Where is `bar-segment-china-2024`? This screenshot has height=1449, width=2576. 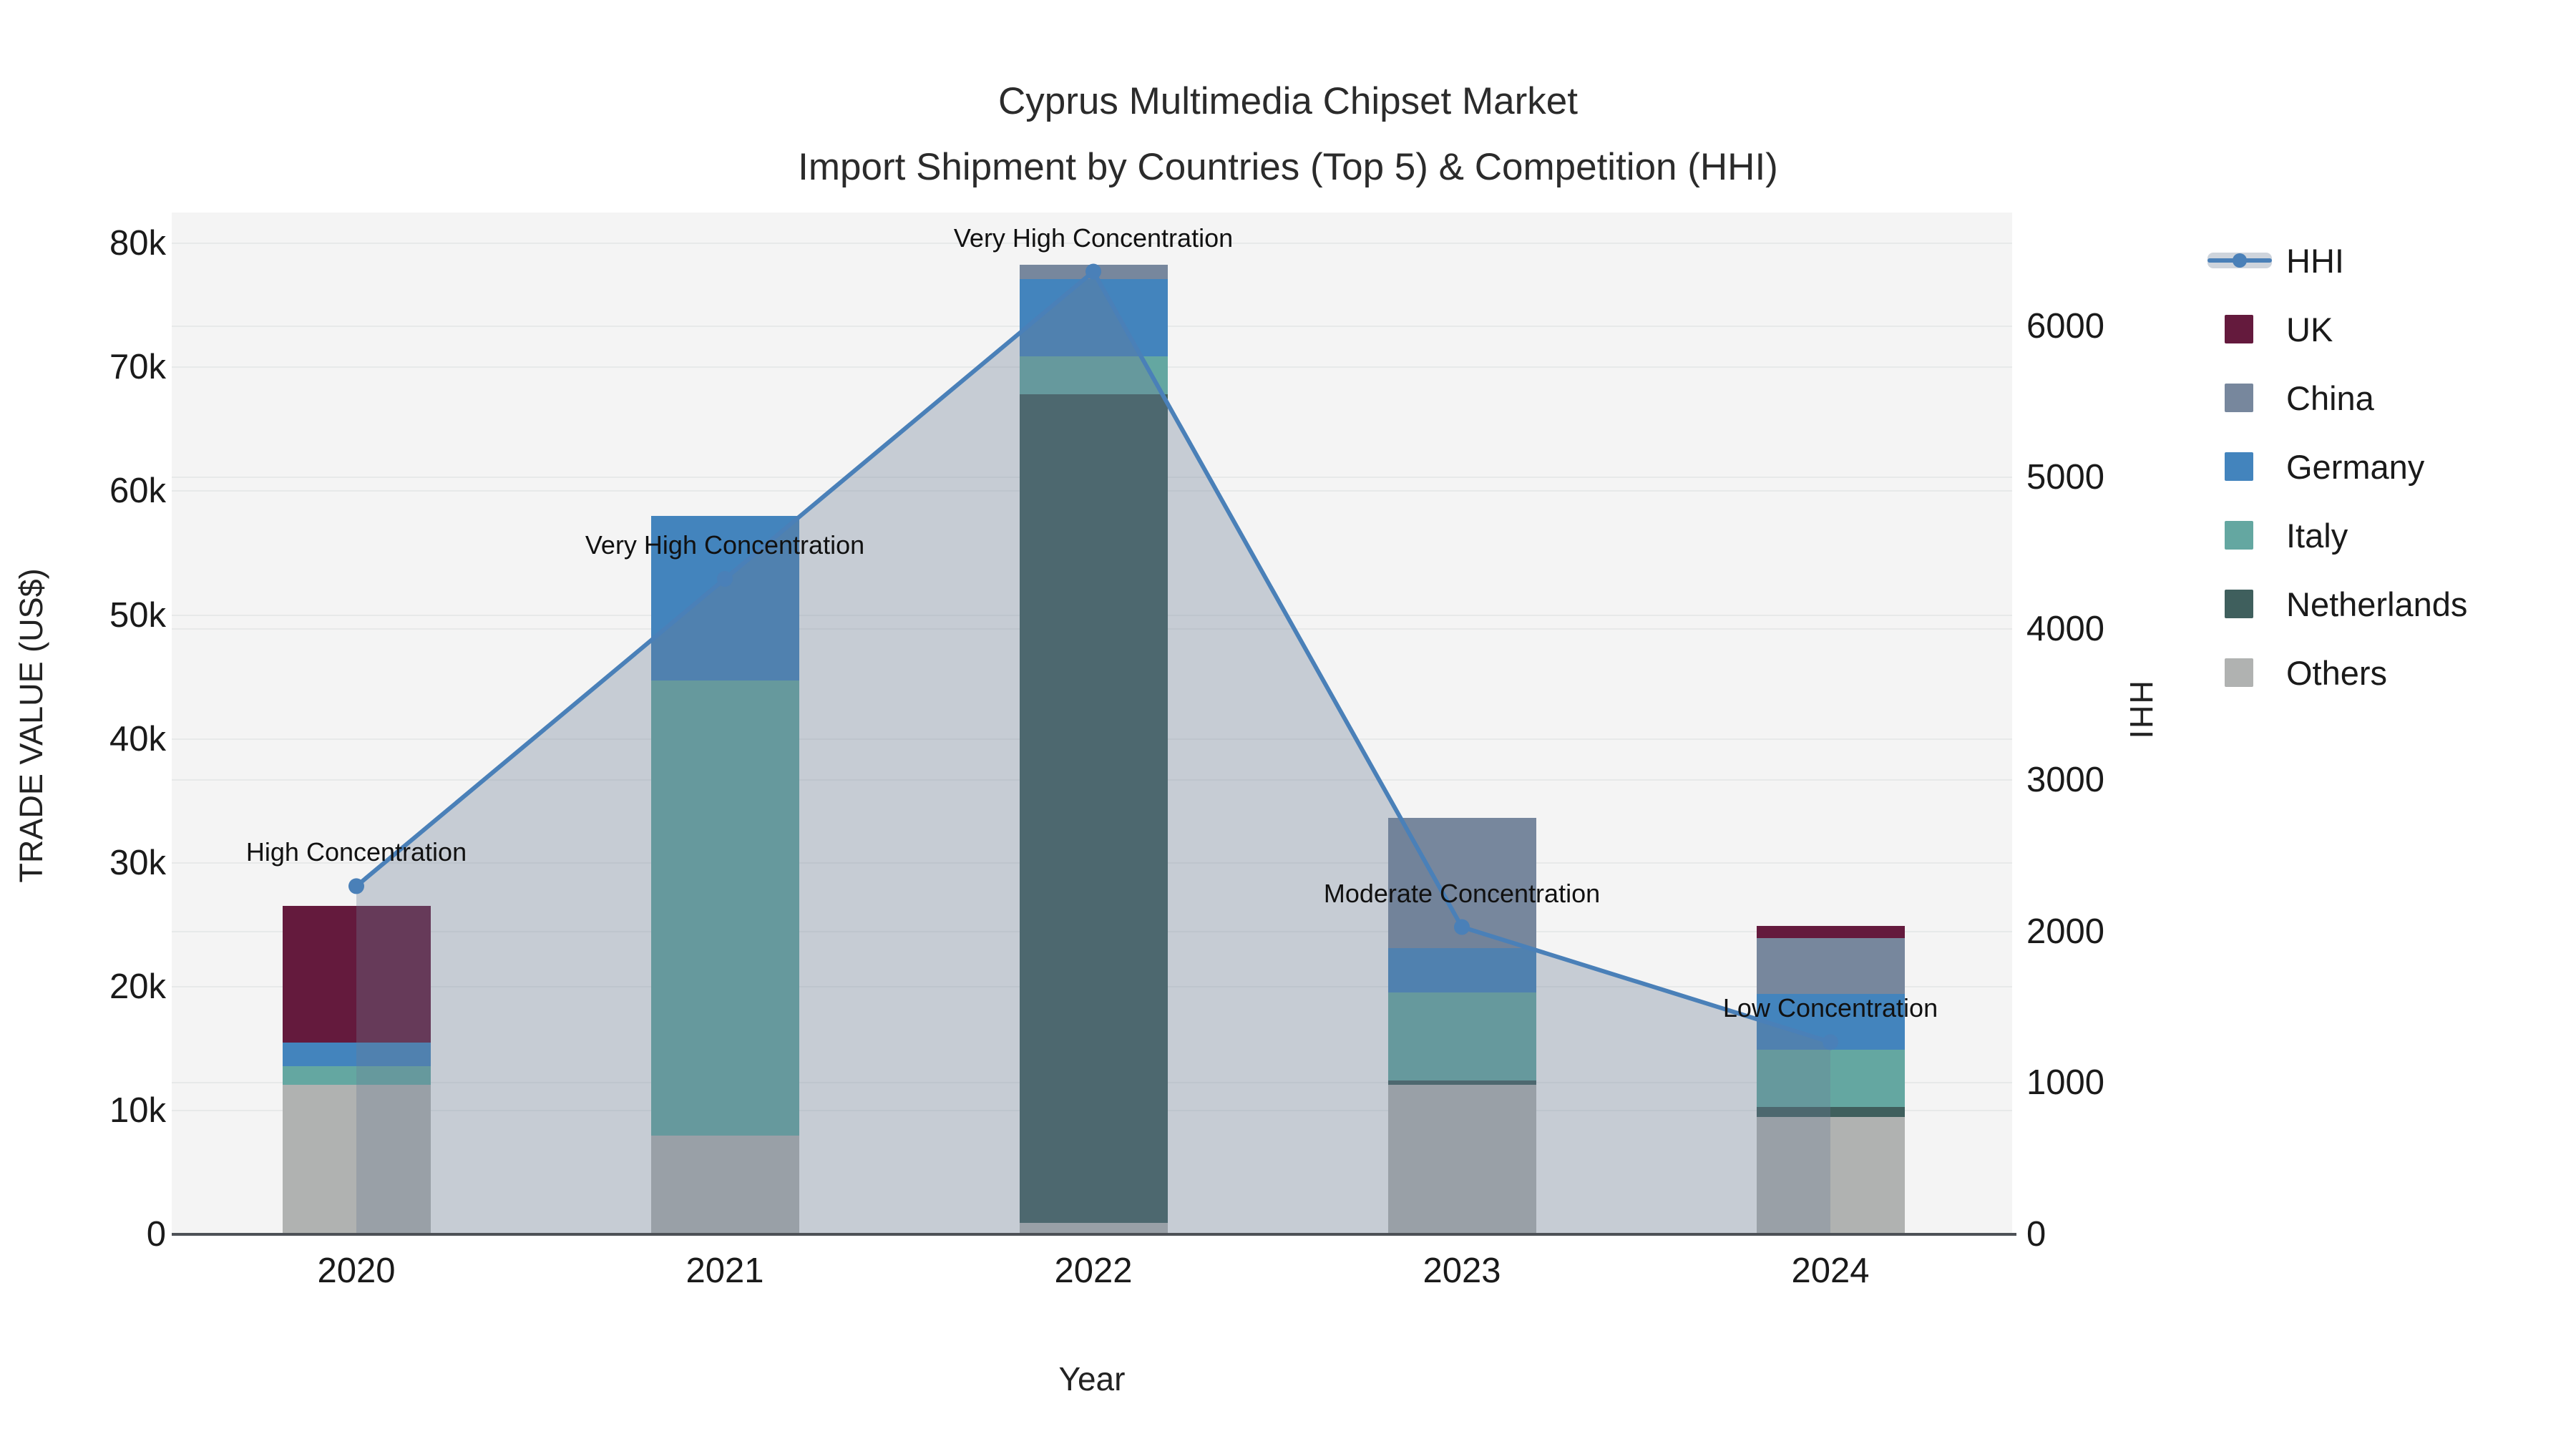
bar-segment-china-2024 is located at coordinates (1830, 966).